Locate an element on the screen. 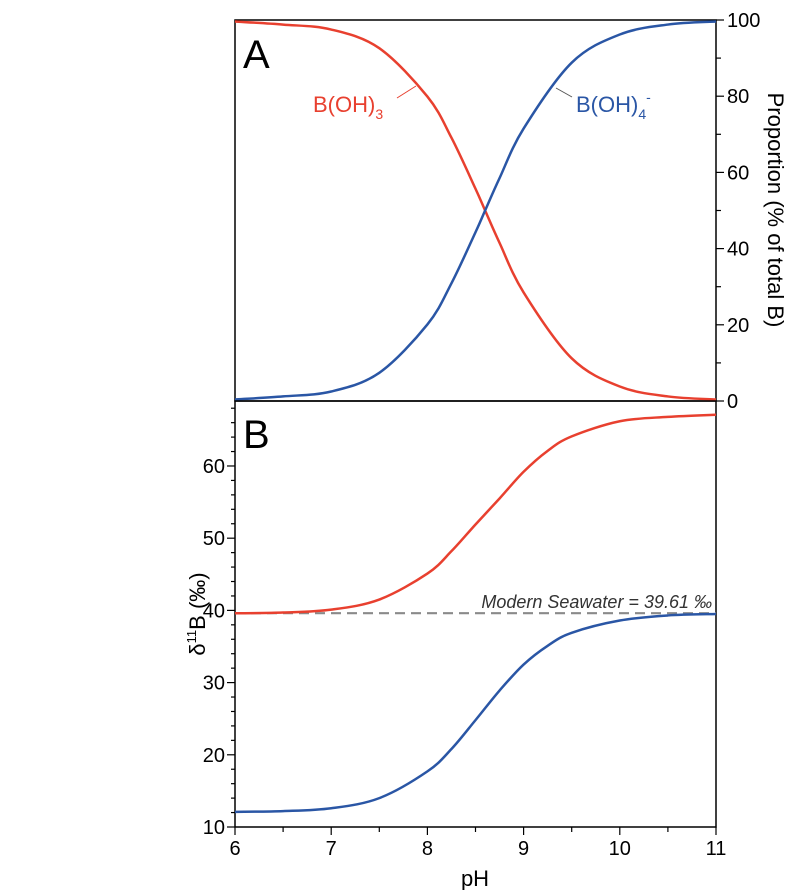  panel-b-x-axis-label: pH is located at coordinates (475, 878).